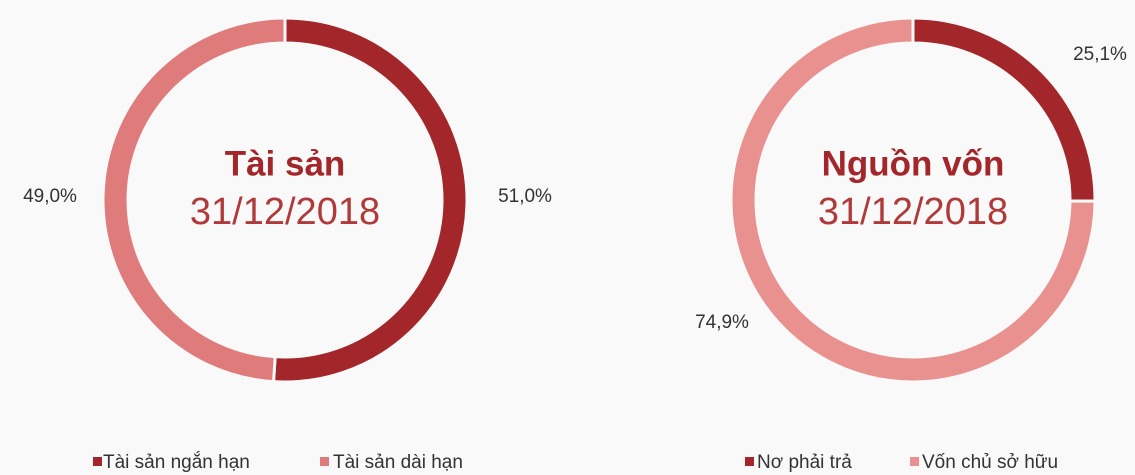 This screenshot has height=475, width=1135. Describe the element at coordinates (176, 462) in the screenshot. I see `legend-label: Tài sản ngắn hạn` at that location.